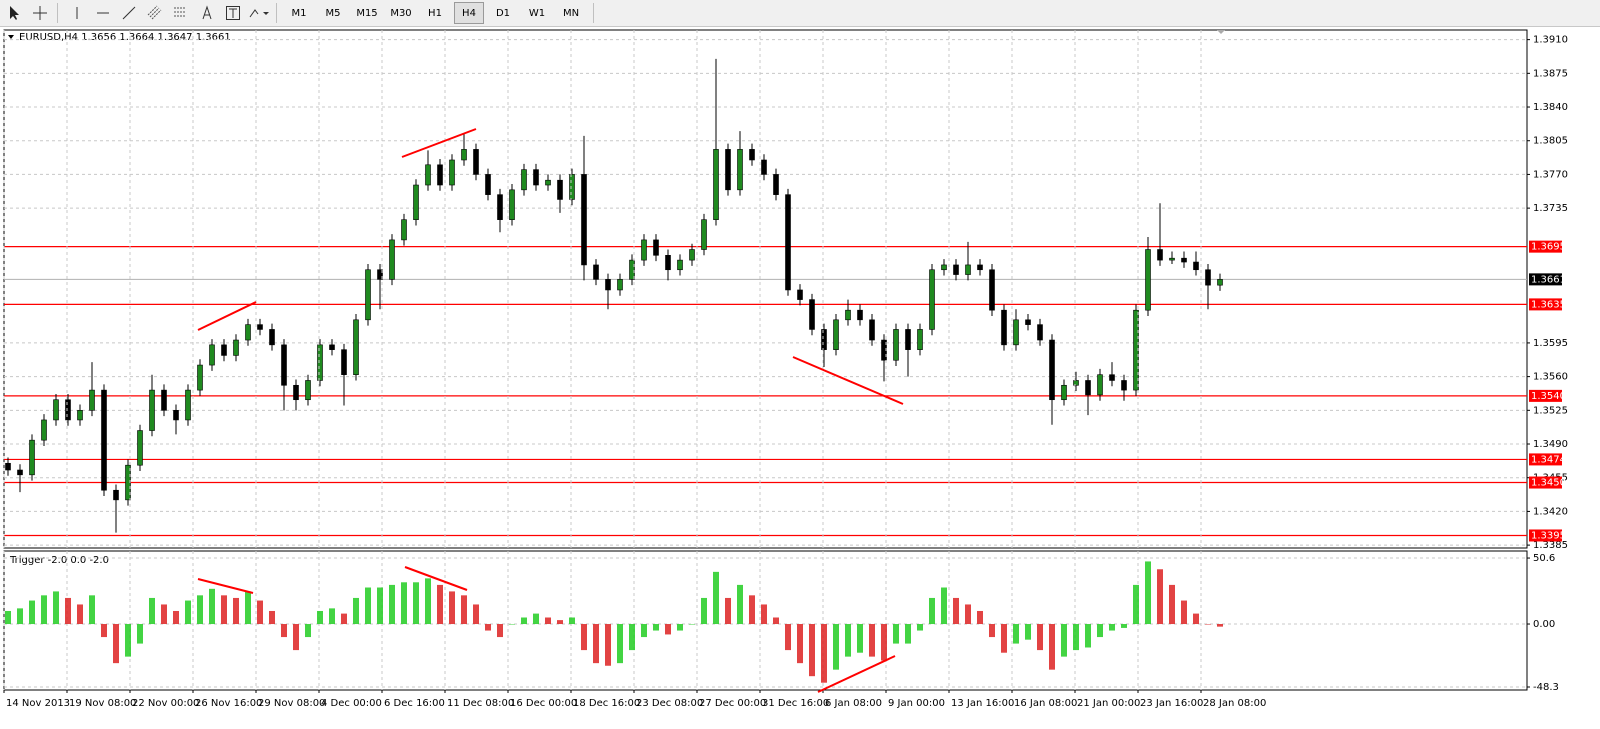 This screenshot has width=1600, height=729. I want to click on x-tick-label: 16 Jan 08:00, so click(1045, 703).